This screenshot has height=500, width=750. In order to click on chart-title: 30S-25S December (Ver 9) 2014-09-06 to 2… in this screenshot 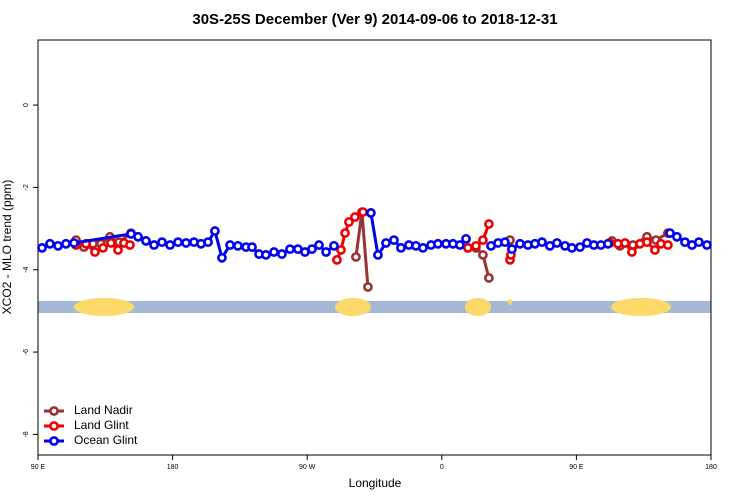, I will do `click(374, 19)`.